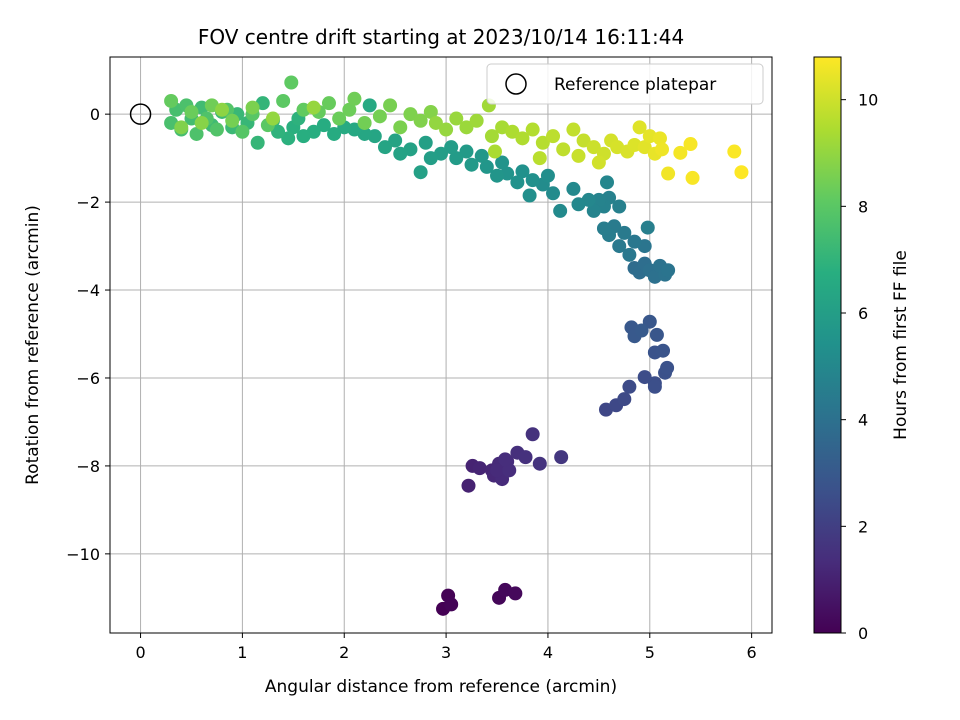 The image size is (960, 720). What do you see at coordinates (33, 345) in the screenshot?
I see `y-axis-label: Rotation from reference (arcmin)` at bounding box center [33, 345].